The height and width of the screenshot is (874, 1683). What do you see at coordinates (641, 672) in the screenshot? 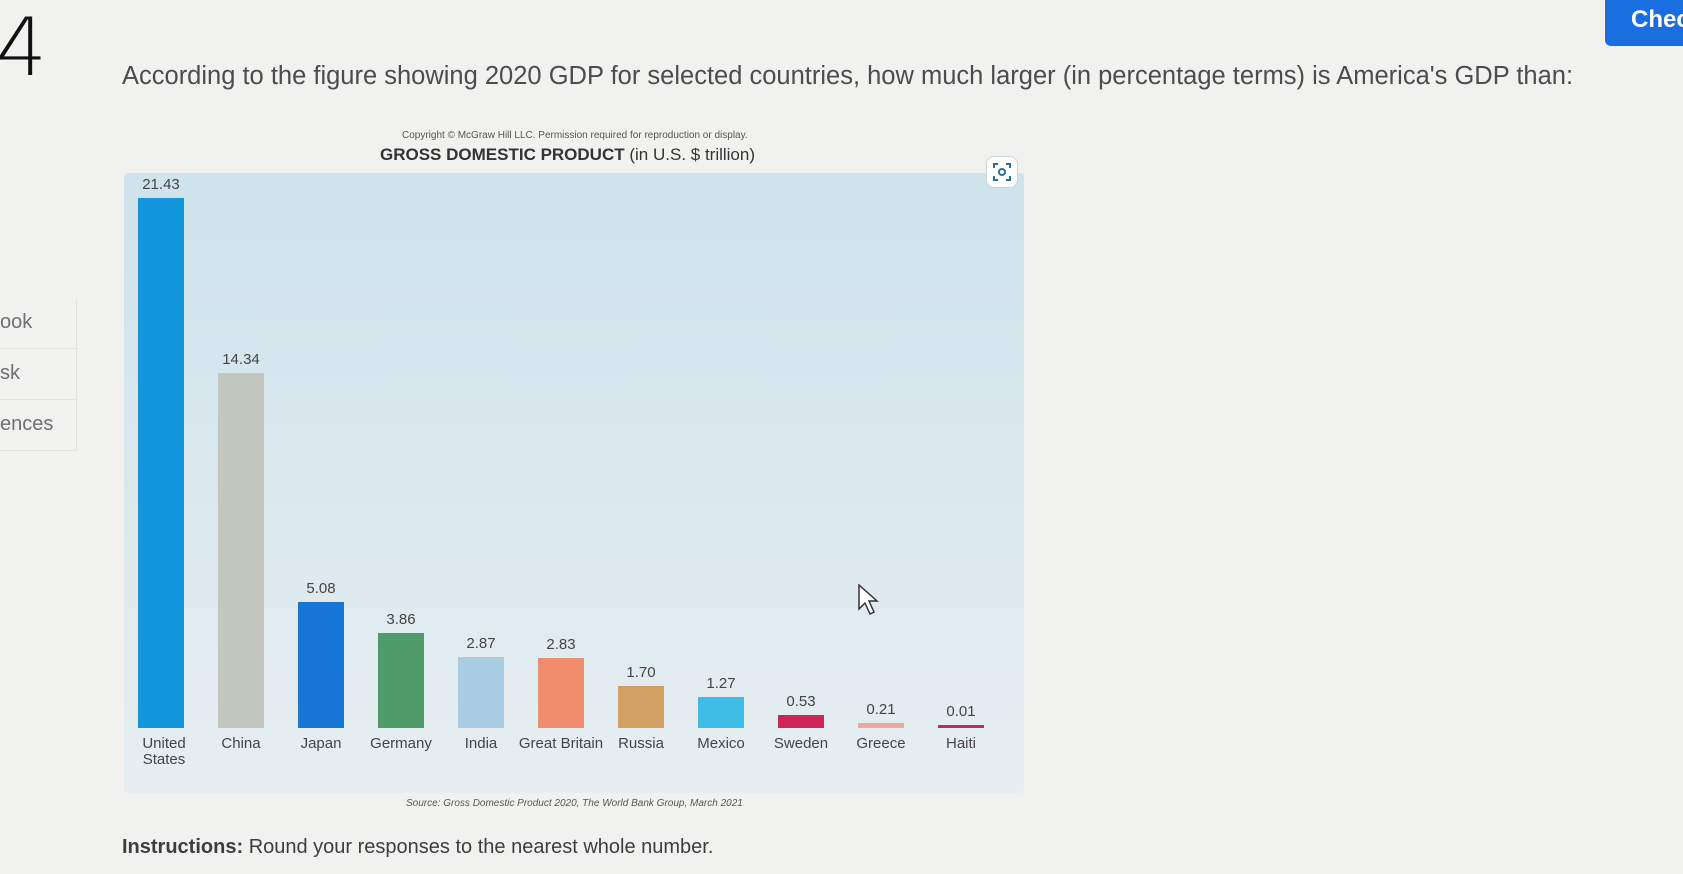
I see `value-label: 1.70` at bounding box center [641, 672].